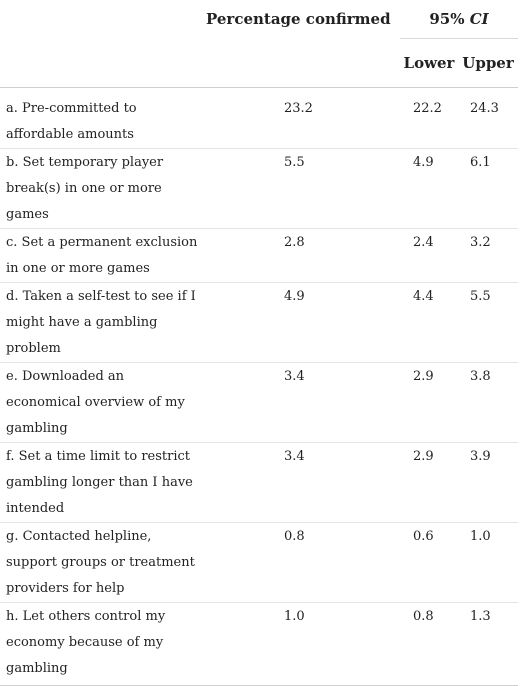 This screenshot has width=524, height=686. What do you see at coordinates (71, 121) in the screenshot?
I see `row-item: a. Pre-committed to affordable amounts` at bounding box center [71, 121].